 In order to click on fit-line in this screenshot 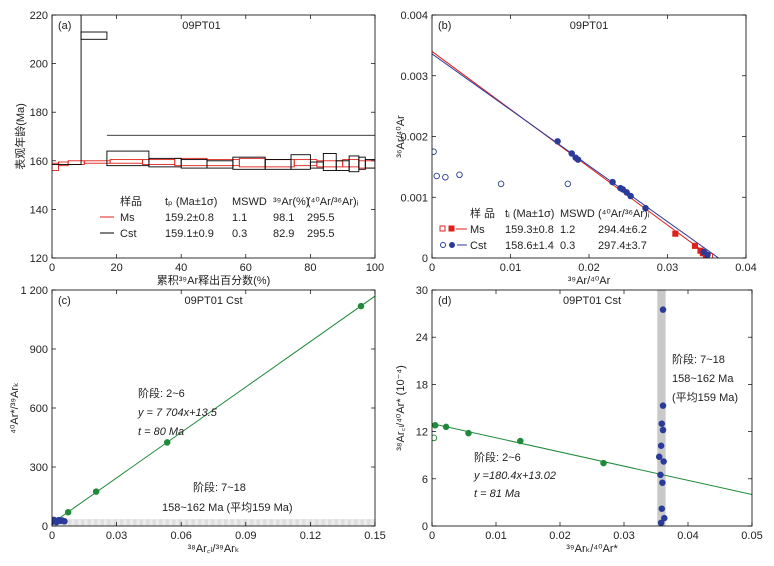, I will do `click(592, 459)`.